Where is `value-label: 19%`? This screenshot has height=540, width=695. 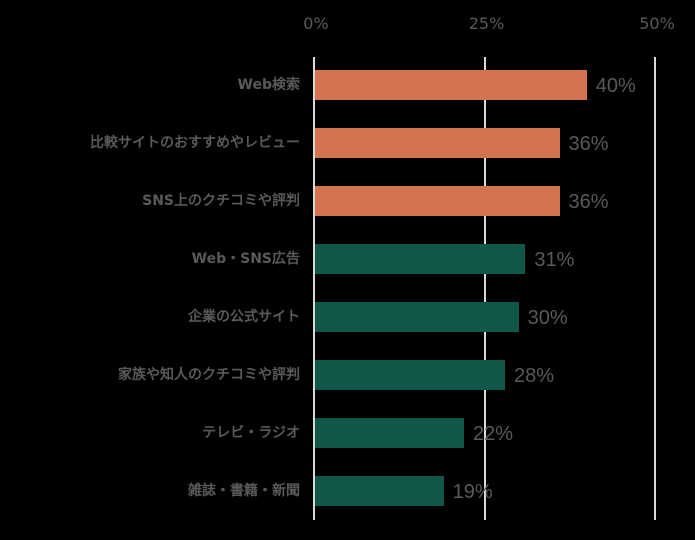 value-label: 19% is located at coordinates (472, 492).